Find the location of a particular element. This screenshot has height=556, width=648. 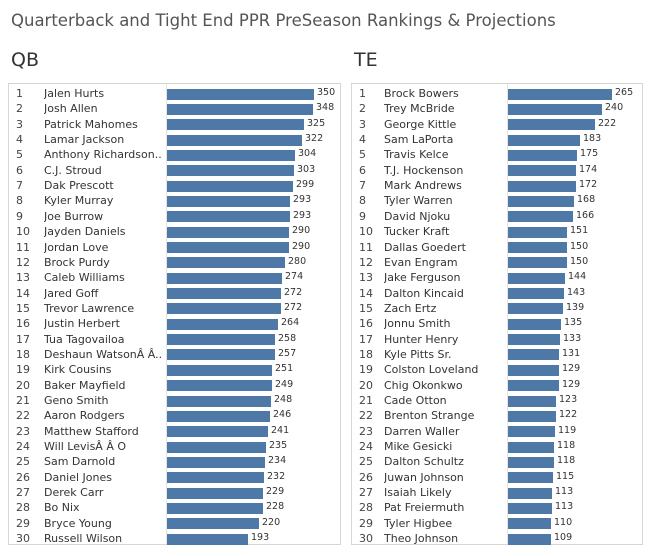

qb-rank-label: 11 is located at coordinates (23, 247).